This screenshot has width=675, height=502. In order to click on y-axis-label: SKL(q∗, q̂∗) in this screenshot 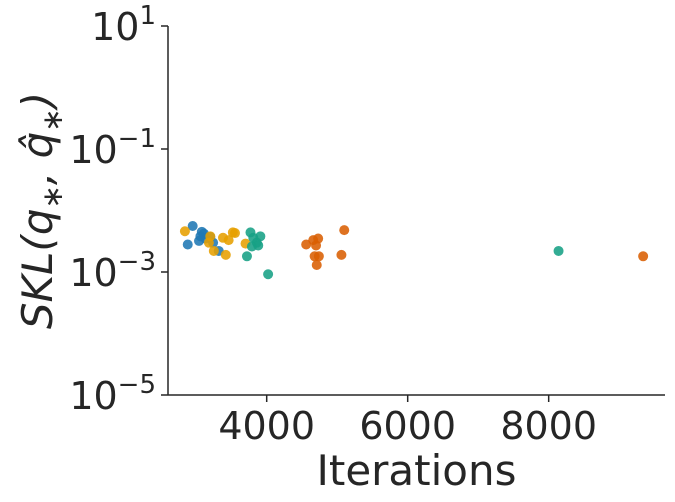, I will do `click(41, 210)`.